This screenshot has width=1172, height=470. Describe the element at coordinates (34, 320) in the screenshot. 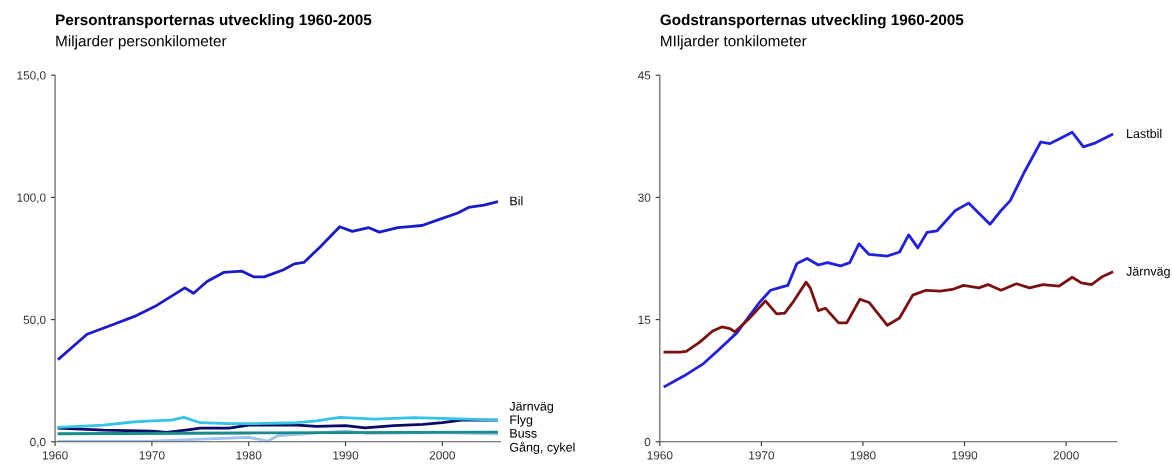

I see `y-tick-label: 50,0` at that location.